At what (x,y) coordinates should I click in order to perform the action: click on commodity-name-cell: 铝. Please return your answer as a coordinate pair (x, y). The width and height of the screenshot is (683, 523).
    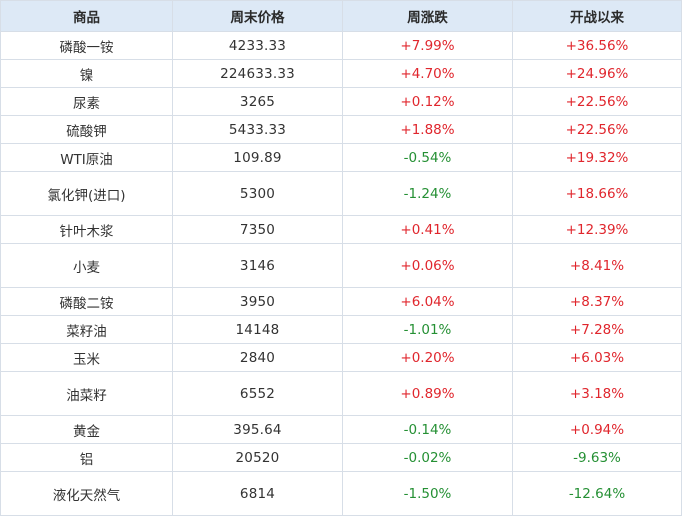
    Looking at the image, I should click on (86, 457).